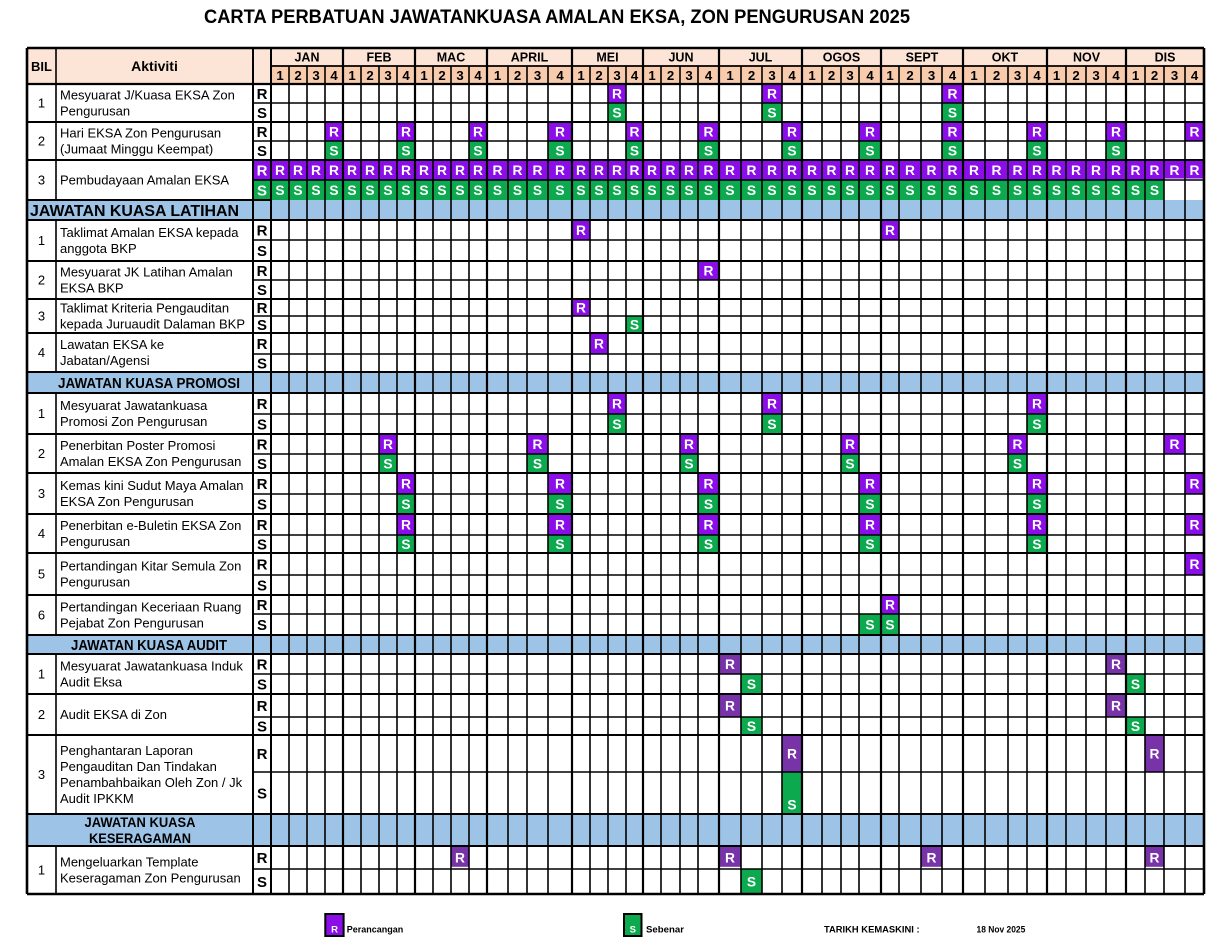 The width and height of the screenshot is (1230, 950). What do you see at coordinates (150, 525) in the screenshot?
I see `svg-text: Penerbitan e-Buletin EKSA Zon` at bounding box center [150, 525].